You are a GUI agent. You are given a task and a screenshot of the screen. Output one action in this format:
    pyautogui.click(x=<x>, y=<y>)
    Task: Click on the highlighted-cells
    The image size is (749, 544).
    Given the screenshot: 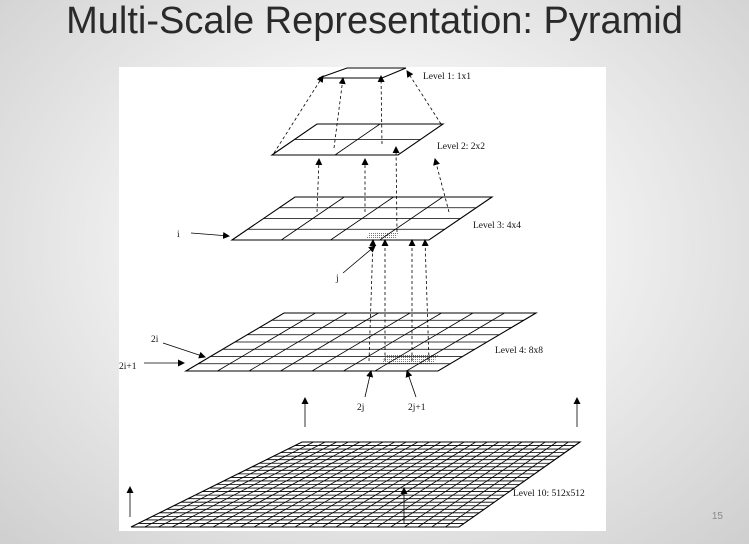 What is the action you would take?
    pyautogui.click(x=402, y=298)
    